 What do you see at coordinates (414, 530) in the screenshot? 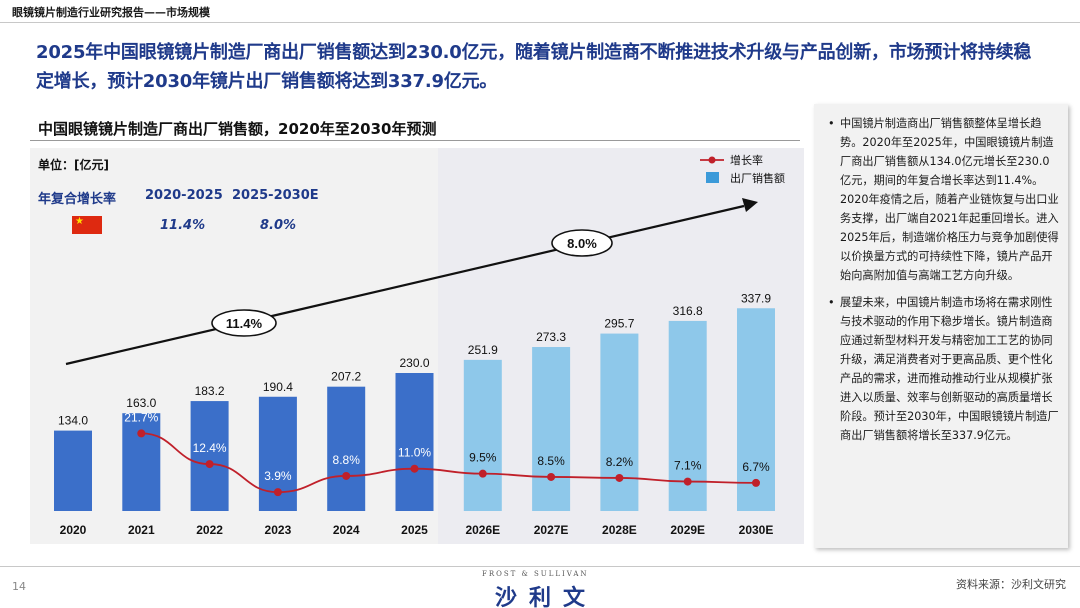
I see `x-tick-label: 2025` at bounding box center [414, 530].